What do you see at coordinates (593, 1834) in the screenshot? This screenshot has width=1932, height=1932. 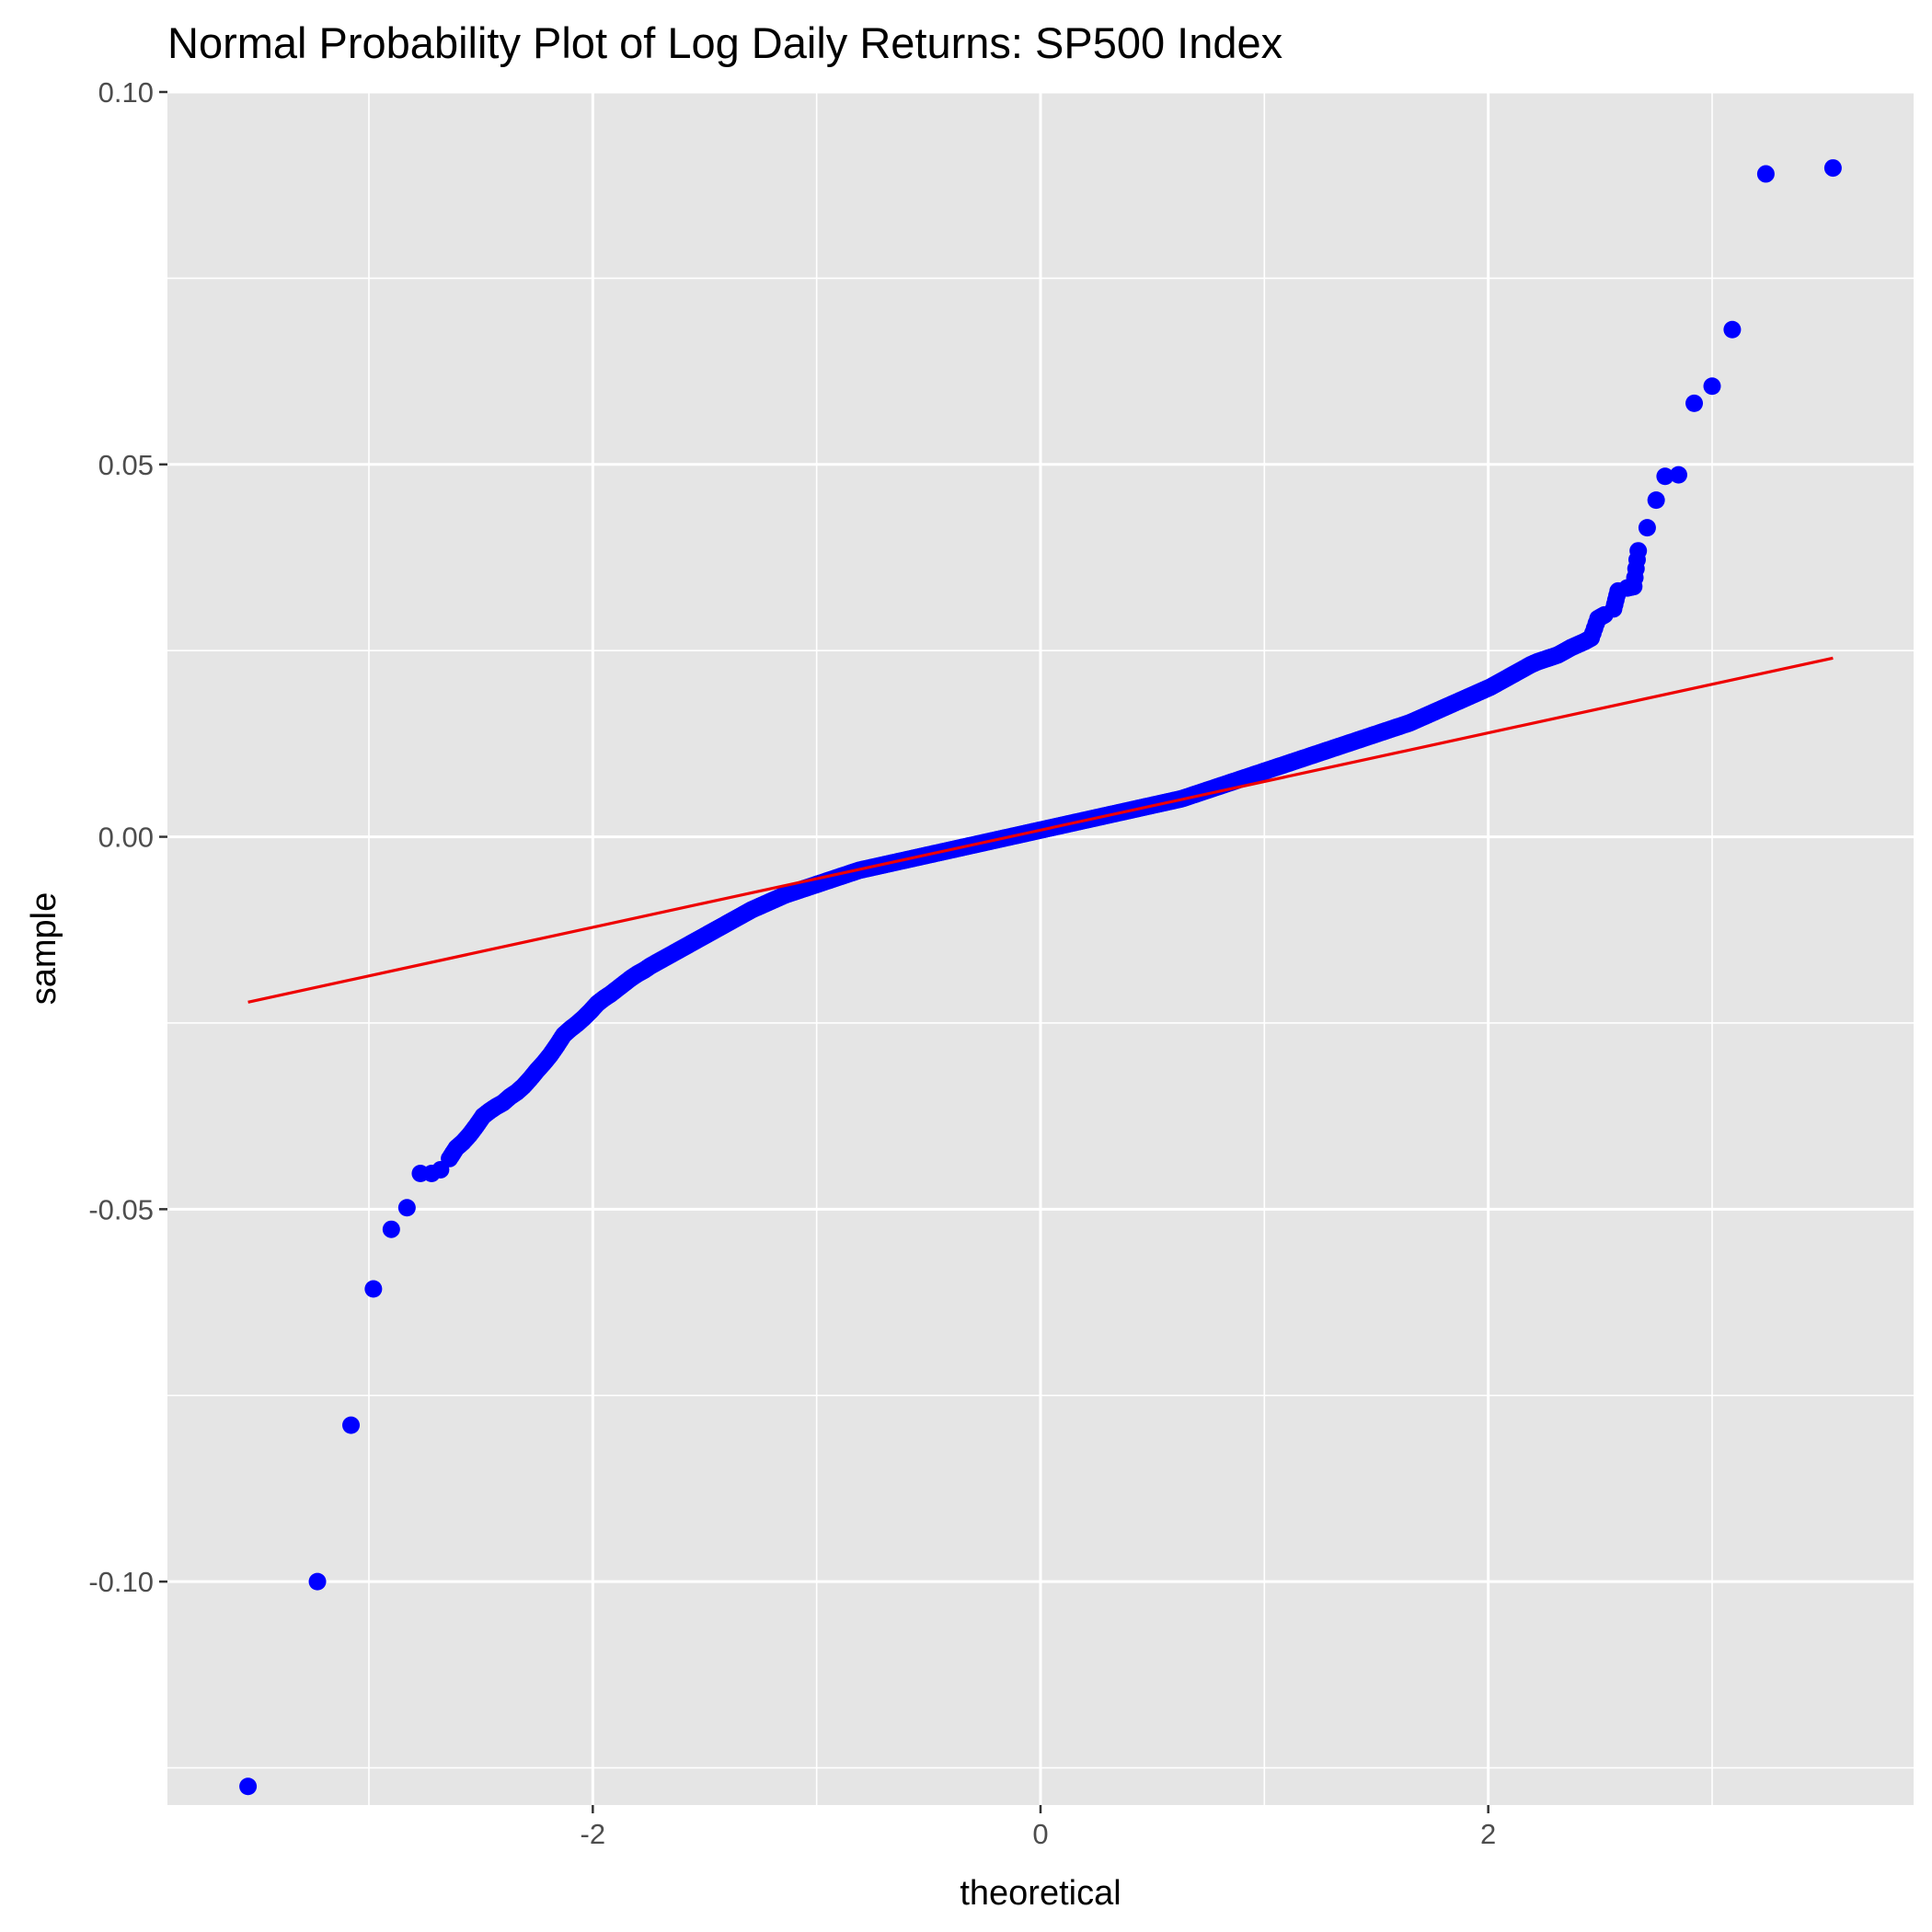 I see `x-tick-label: -2` at bounding box center [593, 1834].